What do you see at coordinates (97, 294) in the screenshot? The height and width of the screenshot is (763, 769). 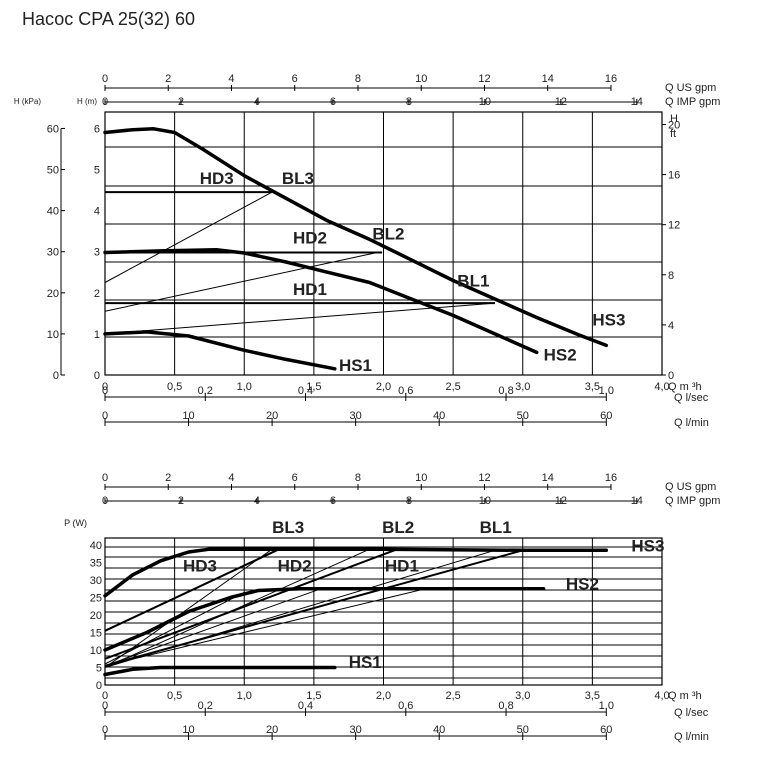 I see `y-tick-label-m: 2` at bounding box center [97, 294].